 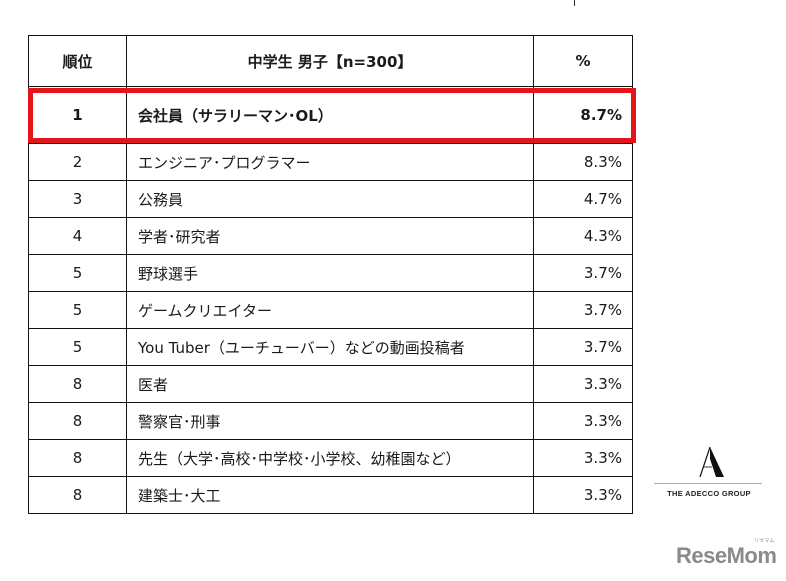 I want to click on cell-rank: 1, so click(x=77, y=115).